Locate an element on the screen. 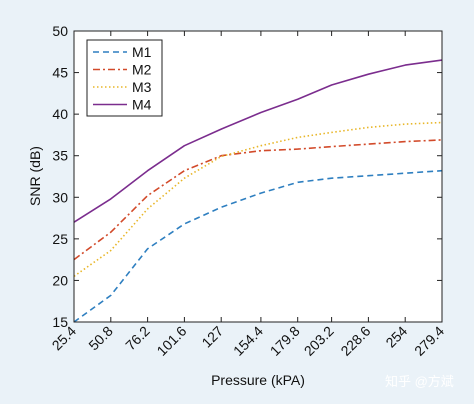  y-axis-title: SNR (dB) is located at coordinates (35, 176).